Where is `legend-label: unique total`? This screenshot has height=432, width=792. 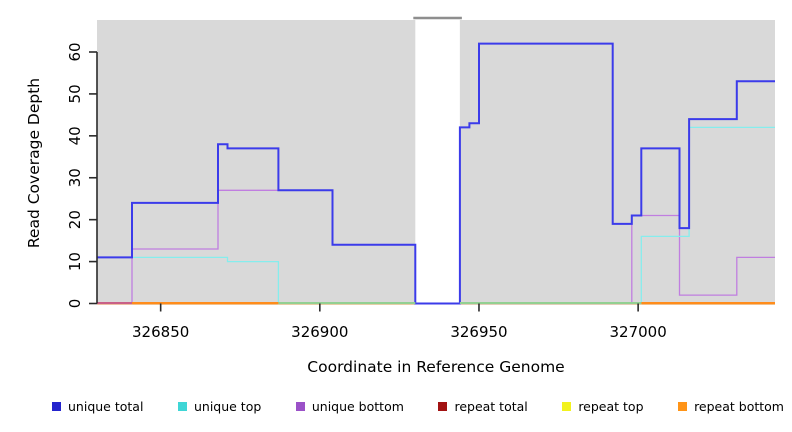 legend-label: unique total is located at coordinates (106, 406).